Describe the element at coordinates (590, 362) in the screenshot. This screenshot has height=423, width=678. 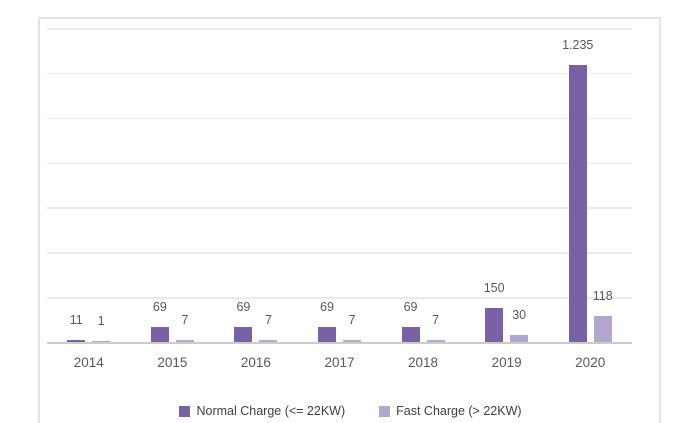
I see `x-axis-label: 2020` at that location.